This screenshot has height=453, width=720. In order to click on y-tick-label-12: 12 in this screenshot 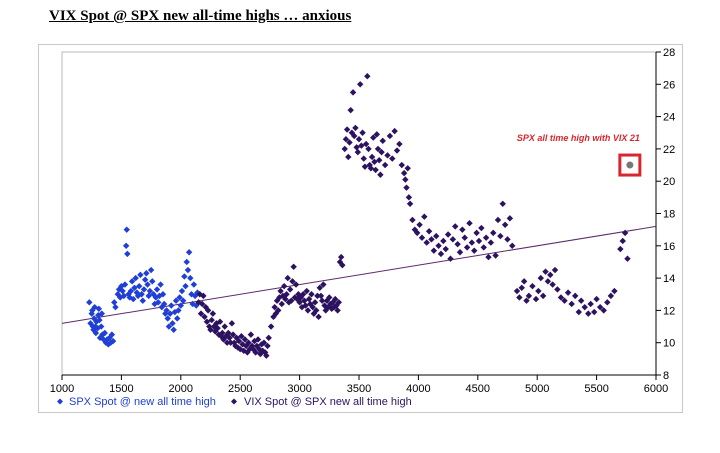, I will do `click(669, 311)`.